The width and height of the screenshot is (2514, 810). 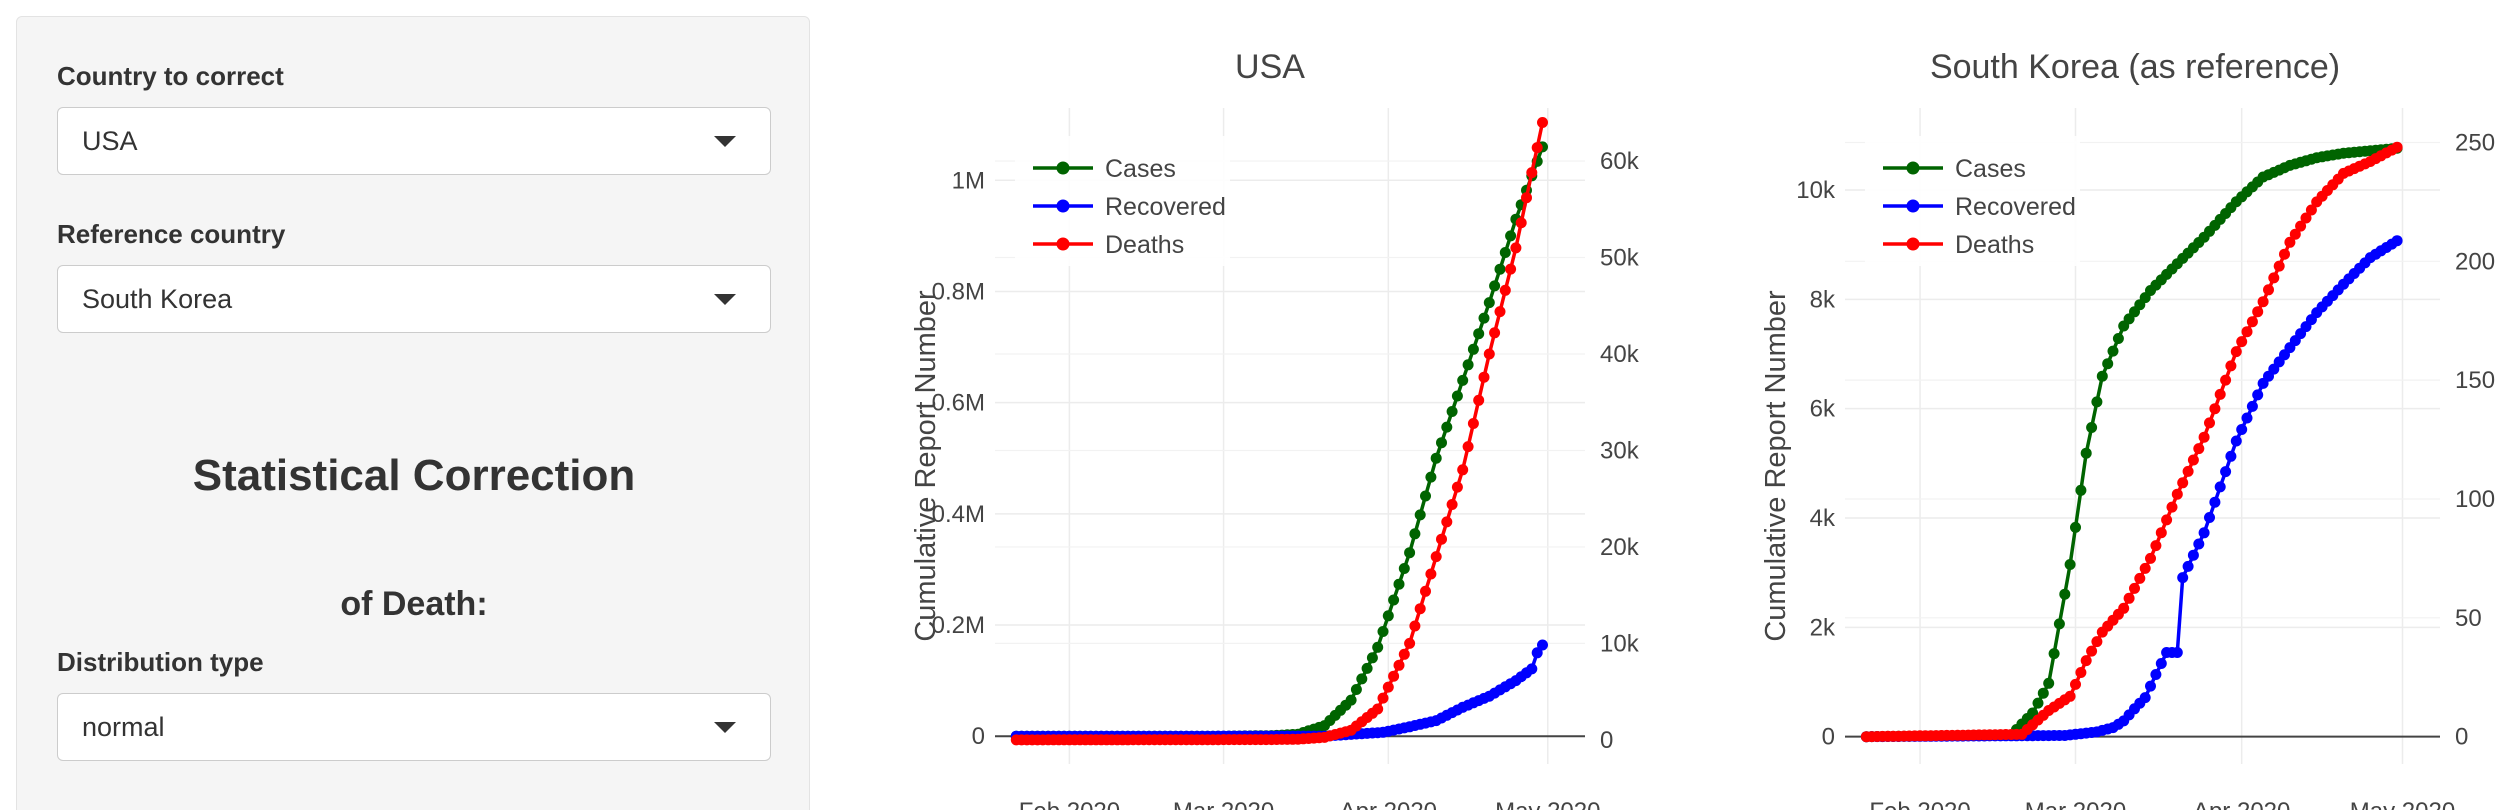 What do you see at coordinates (2468, 618) in the screenshot?
I see `y-right-tick-label: 50` at bounding box center [2468, 618].